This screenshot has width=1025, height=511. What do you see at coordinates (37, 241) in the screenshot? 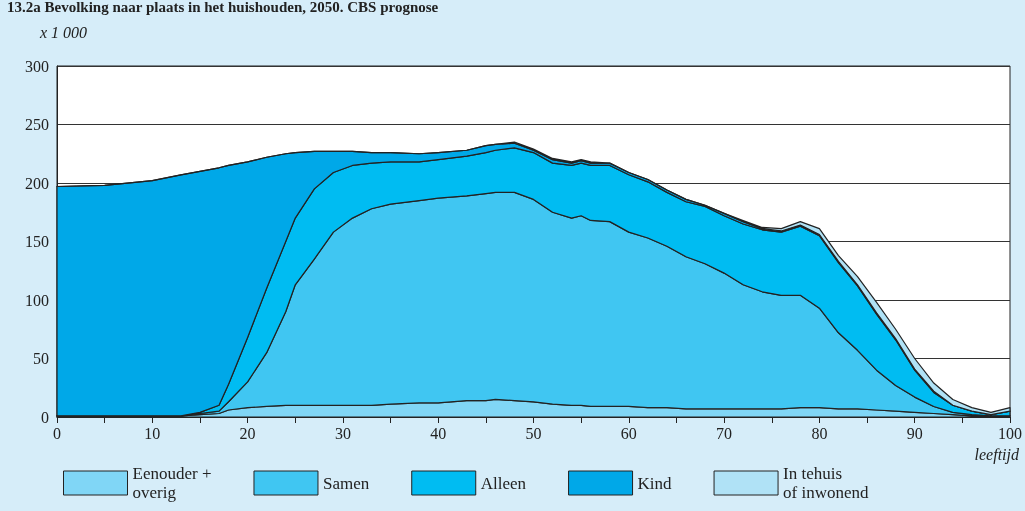
I see `y-tick-label: 150` at bounding box center [37, 241].